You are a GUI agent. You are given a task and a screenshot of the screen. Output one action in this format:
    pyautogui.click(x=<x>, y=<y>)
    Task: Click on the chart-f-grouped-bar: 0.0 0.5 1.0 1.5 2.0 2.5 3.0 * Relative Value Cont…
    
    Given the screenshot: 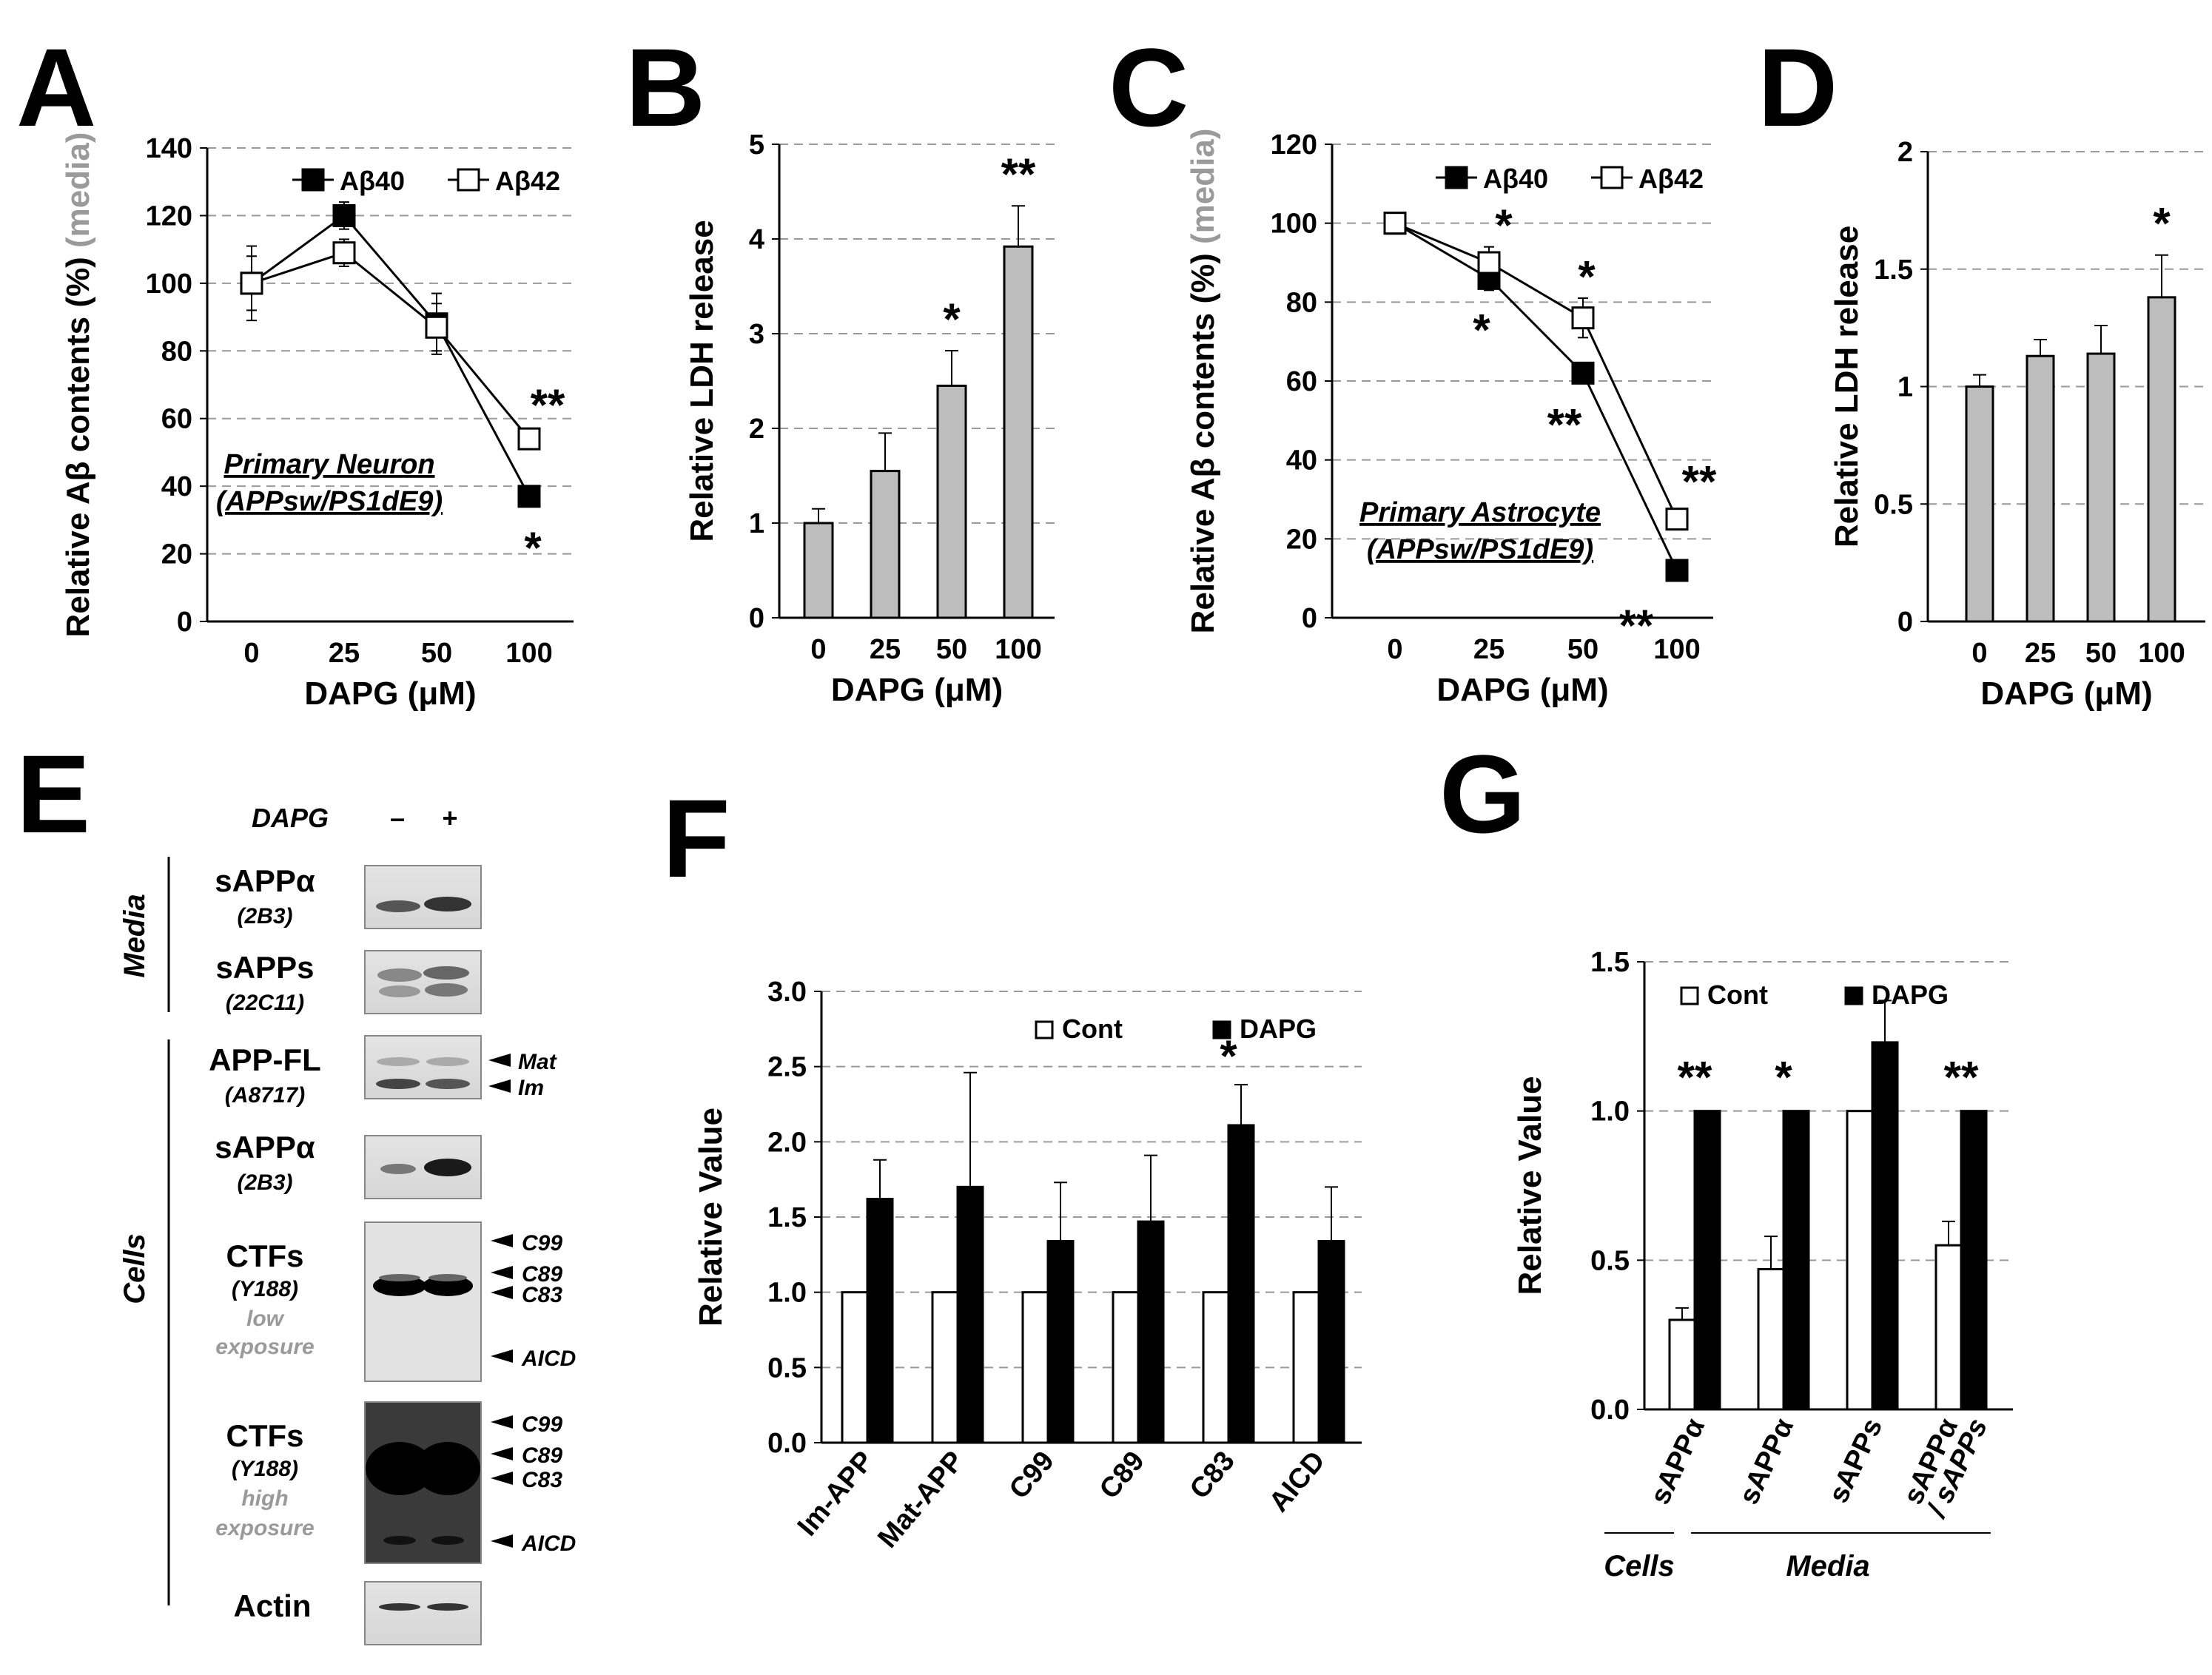 What is the action you would take?
    pyautogui.click(x=1028, y=1266)
    